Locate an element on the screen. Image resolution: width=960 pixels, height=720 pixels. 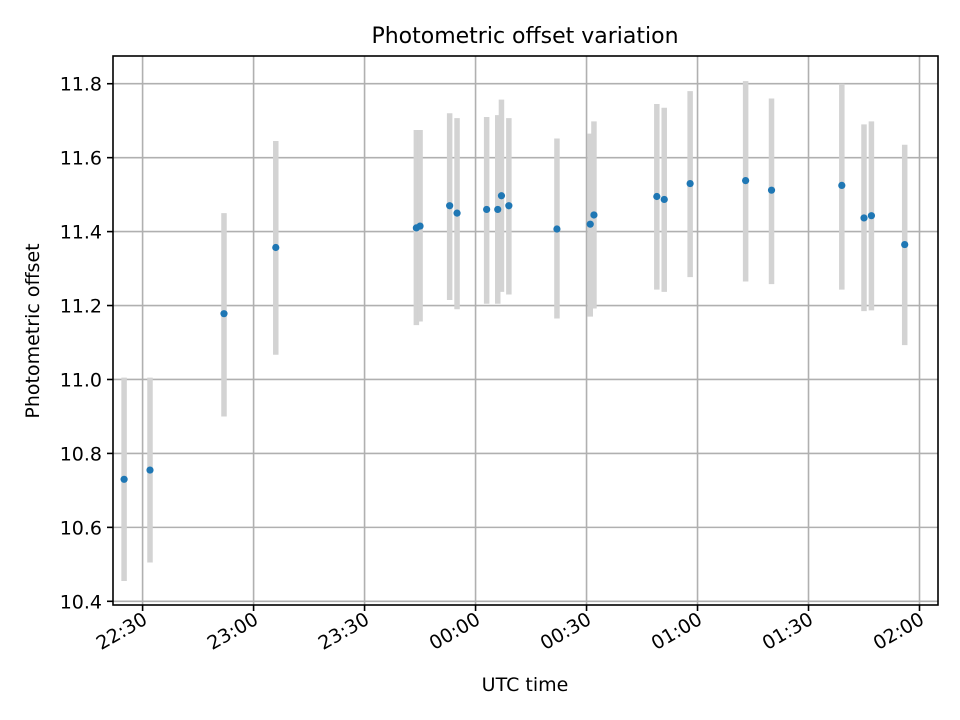
x-axis-label: UTC time is located at coordinates (525, 685).